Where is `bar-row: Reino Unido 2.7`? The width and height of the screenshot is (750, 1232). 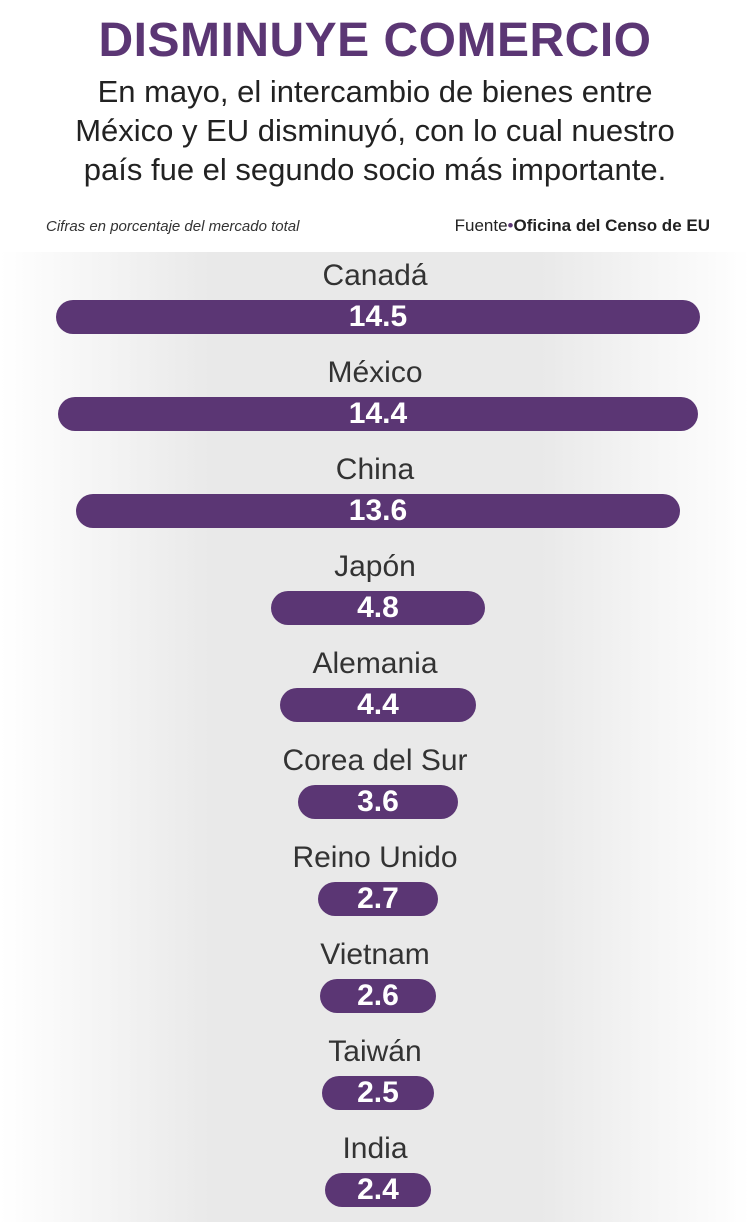 bar-row: Reino Unido 2.7 is located at coordinates (375, 882).